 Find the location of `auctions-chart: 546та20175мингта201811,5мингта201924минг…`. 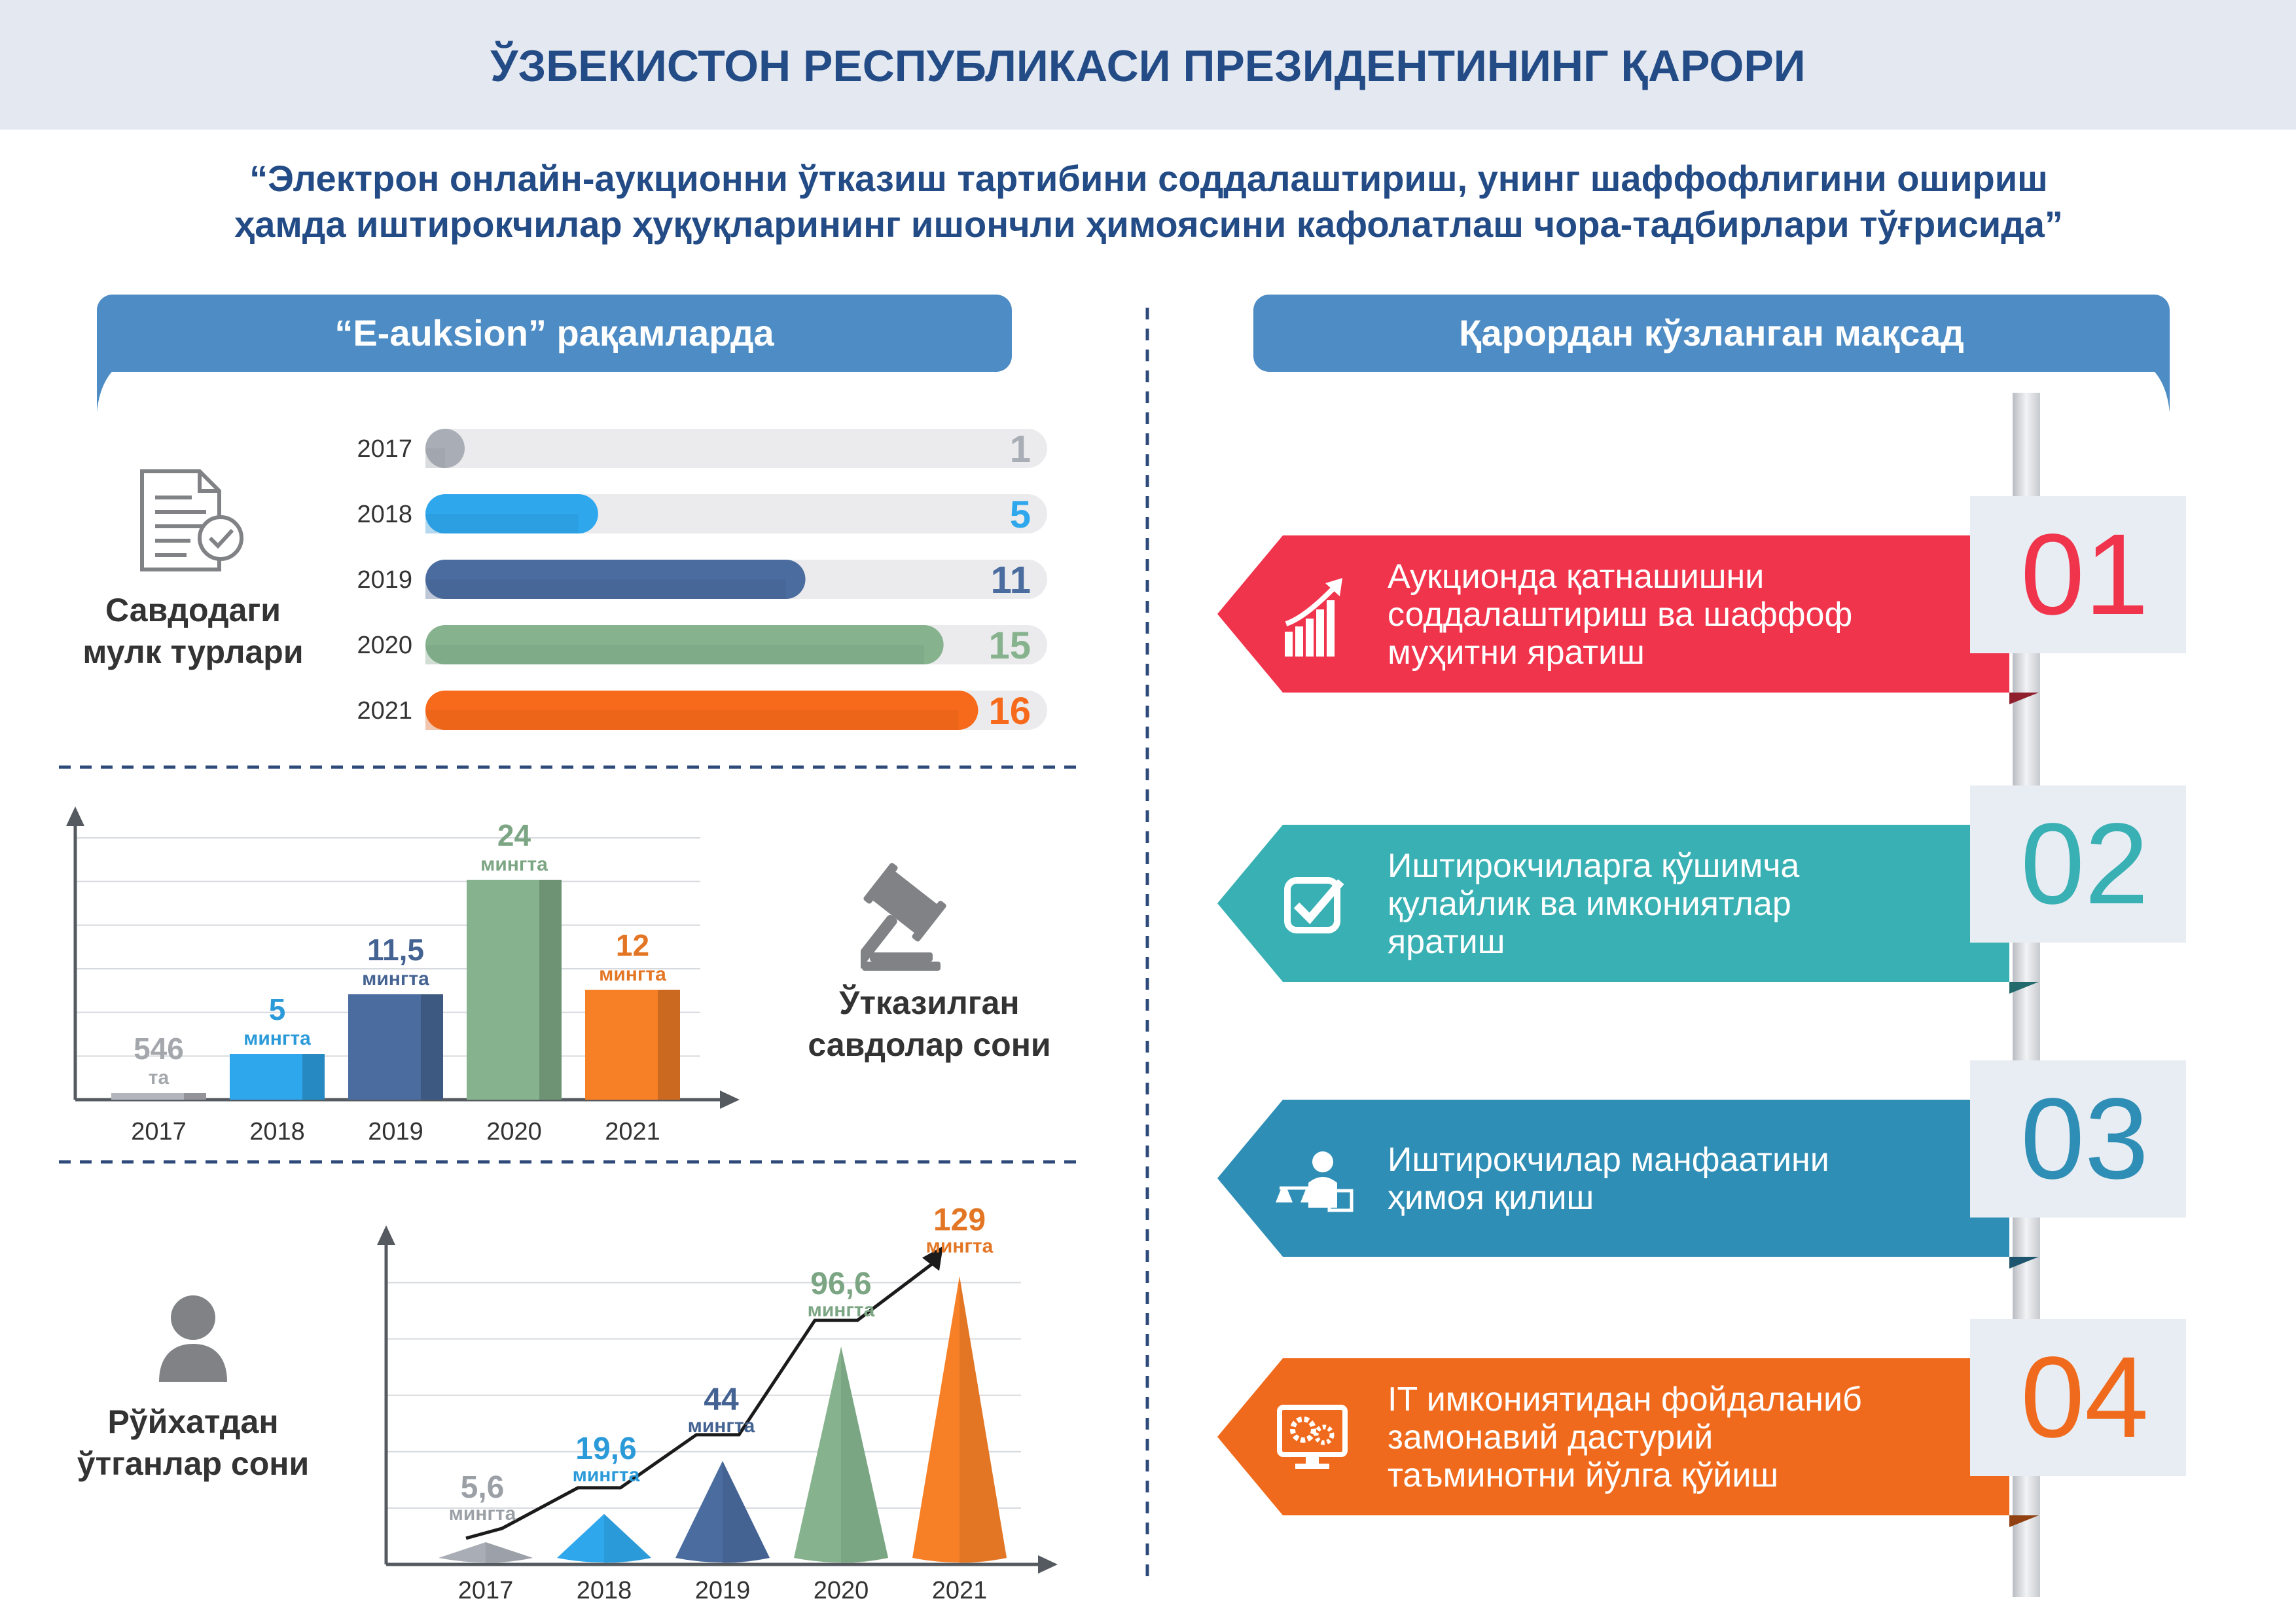

auctions-chart: 546та20175мингта201811,5мингта201924минг… is located at coordinates (403, 976).